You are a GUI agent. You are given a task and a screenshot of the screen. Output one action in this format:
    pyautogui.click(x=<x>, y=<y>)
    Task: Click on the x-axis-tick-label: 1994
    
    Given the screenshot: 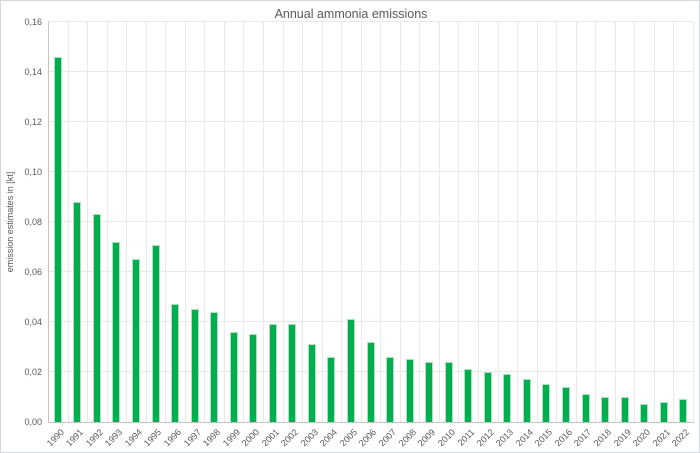 What is the action you would take?
    pyautogui.click(x=133, y=438)
    